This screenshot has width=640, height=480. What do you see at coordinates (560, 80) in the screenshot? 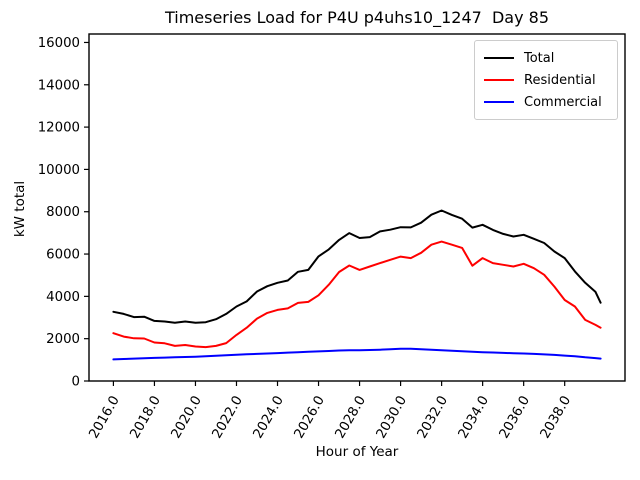
I see `legend-label: Residential` at bounding box center [560, 80].